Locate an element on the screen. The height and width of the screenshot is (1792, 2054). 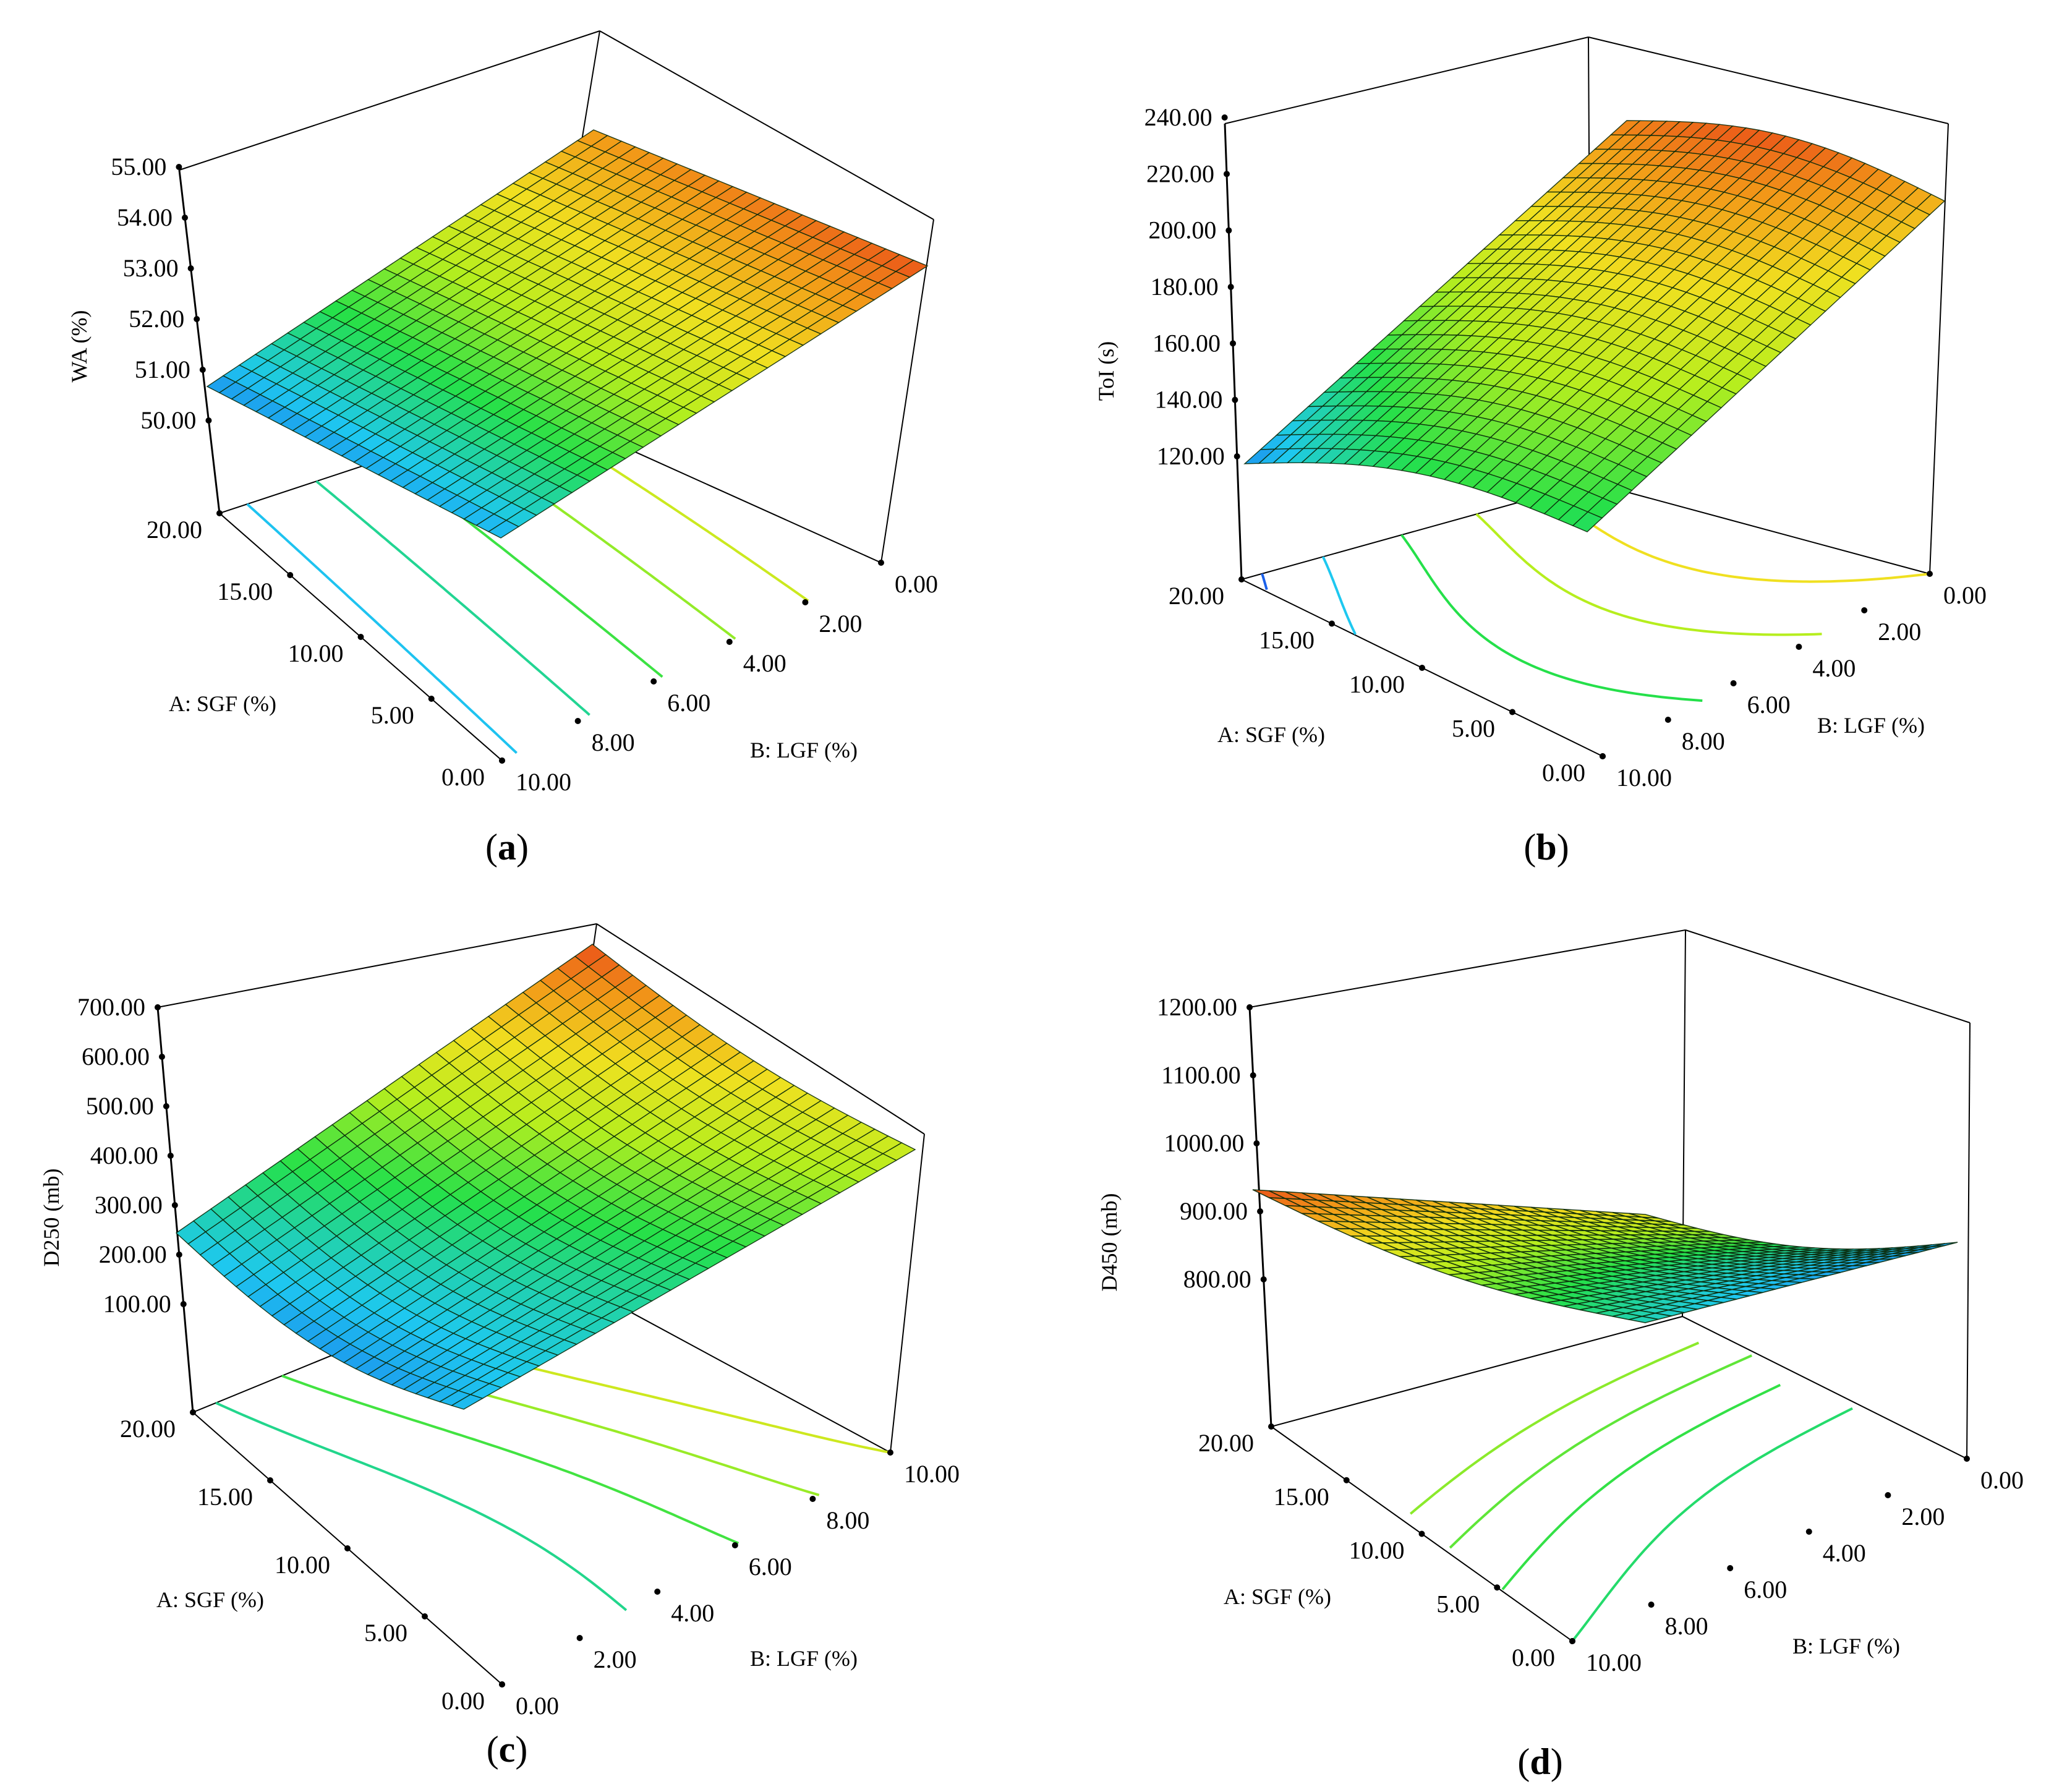
panel-caption: (a) is located at coordinates (507, 847).